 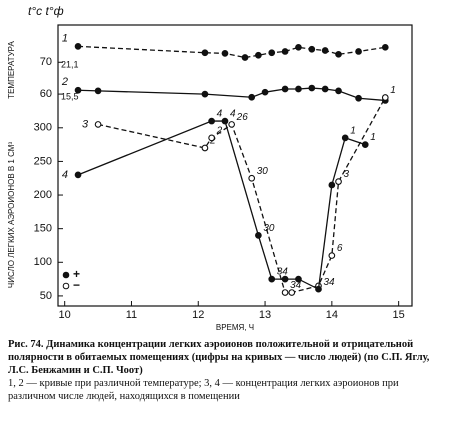 I want to click on y-tick-label: 50, so click(x=46, y=296).